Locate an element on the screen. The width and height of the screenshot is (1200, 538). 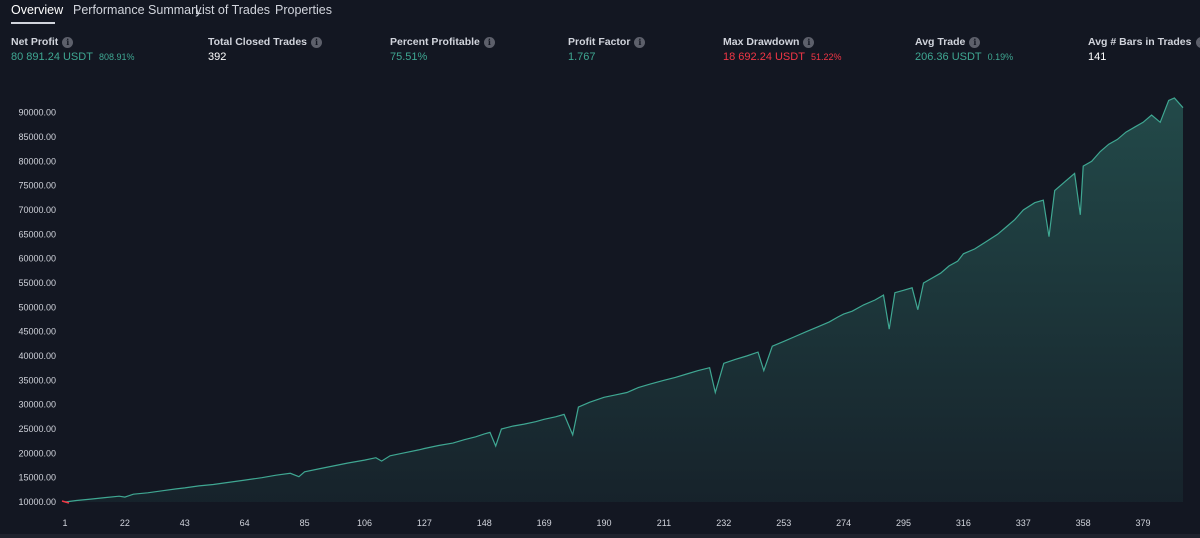
stat-label: Profit Factor is located at coordinates (599, 42).